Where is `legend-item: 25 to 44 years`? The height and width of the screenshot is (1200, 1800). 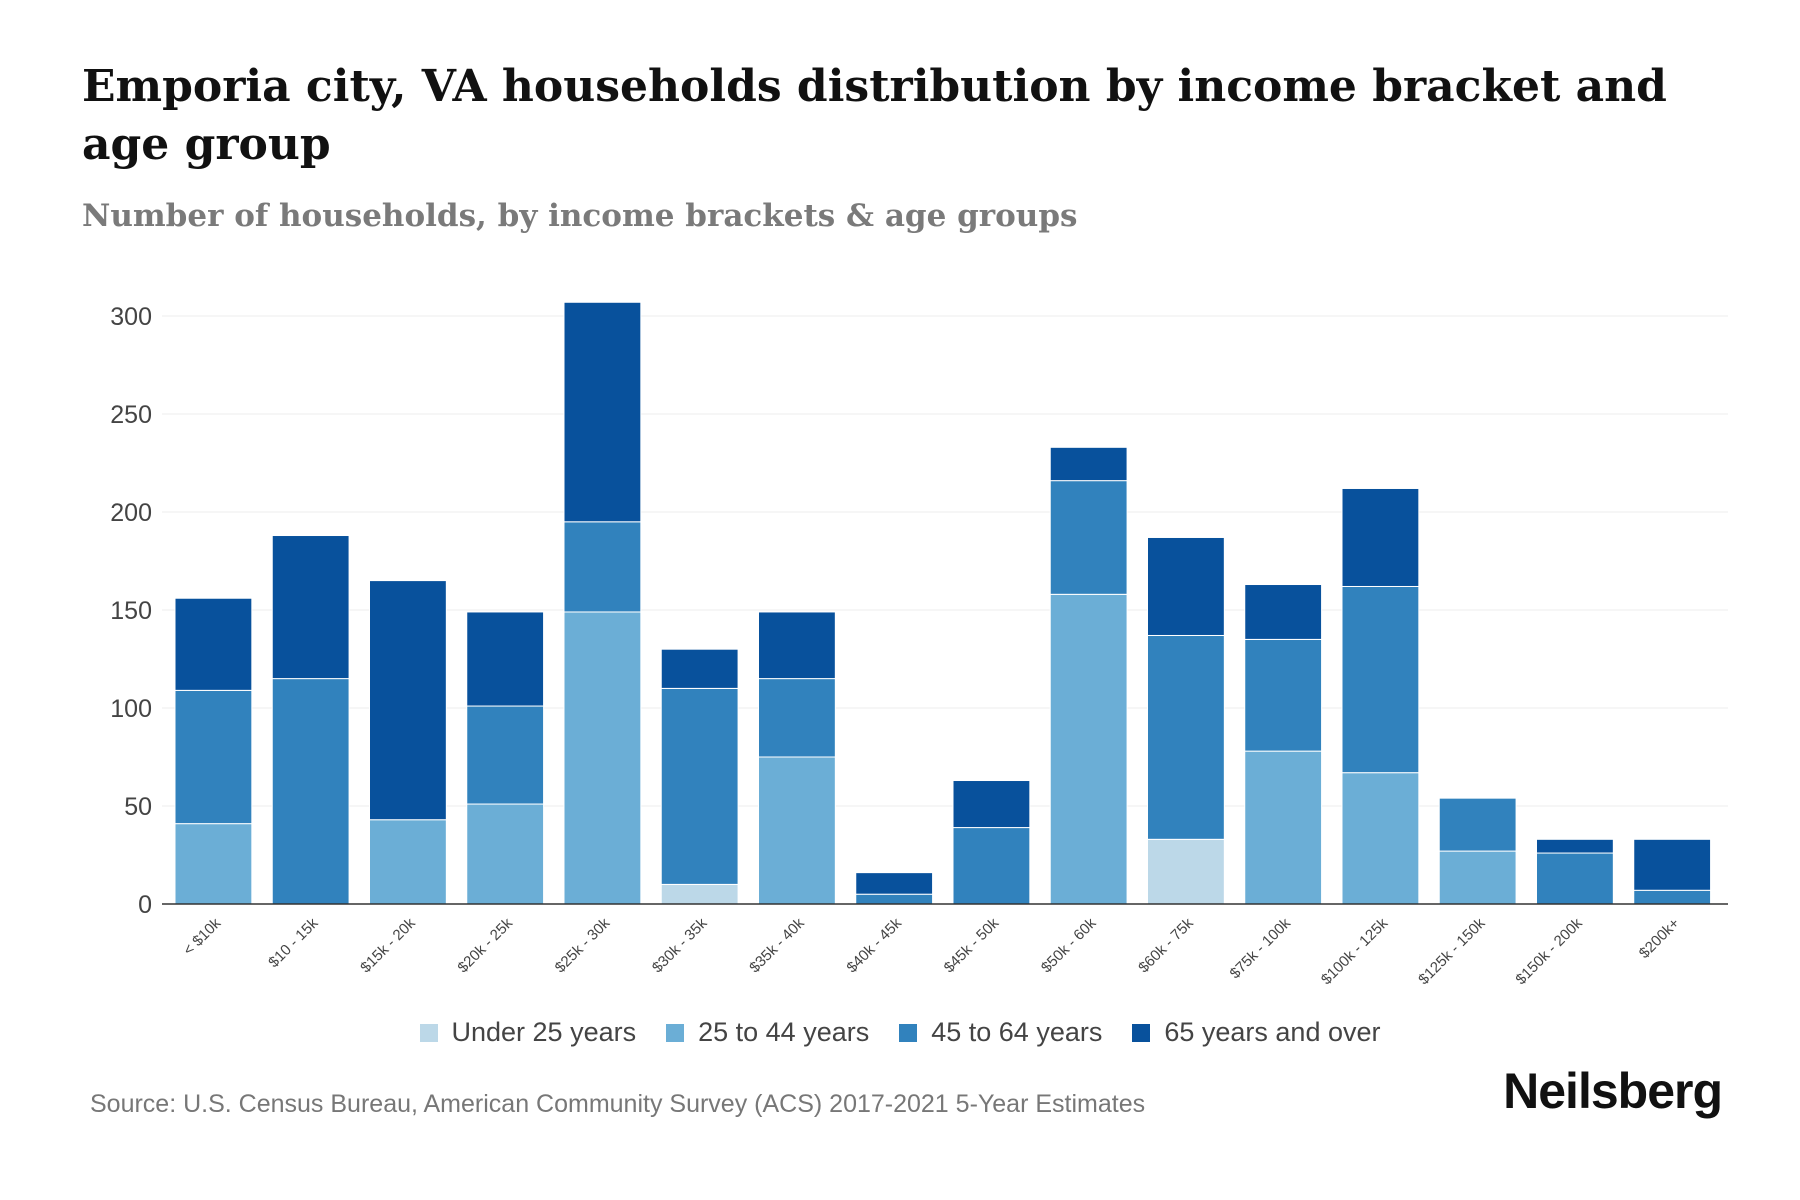
legend-item: 25 to 44 years is located at coordinates (767, 1032).